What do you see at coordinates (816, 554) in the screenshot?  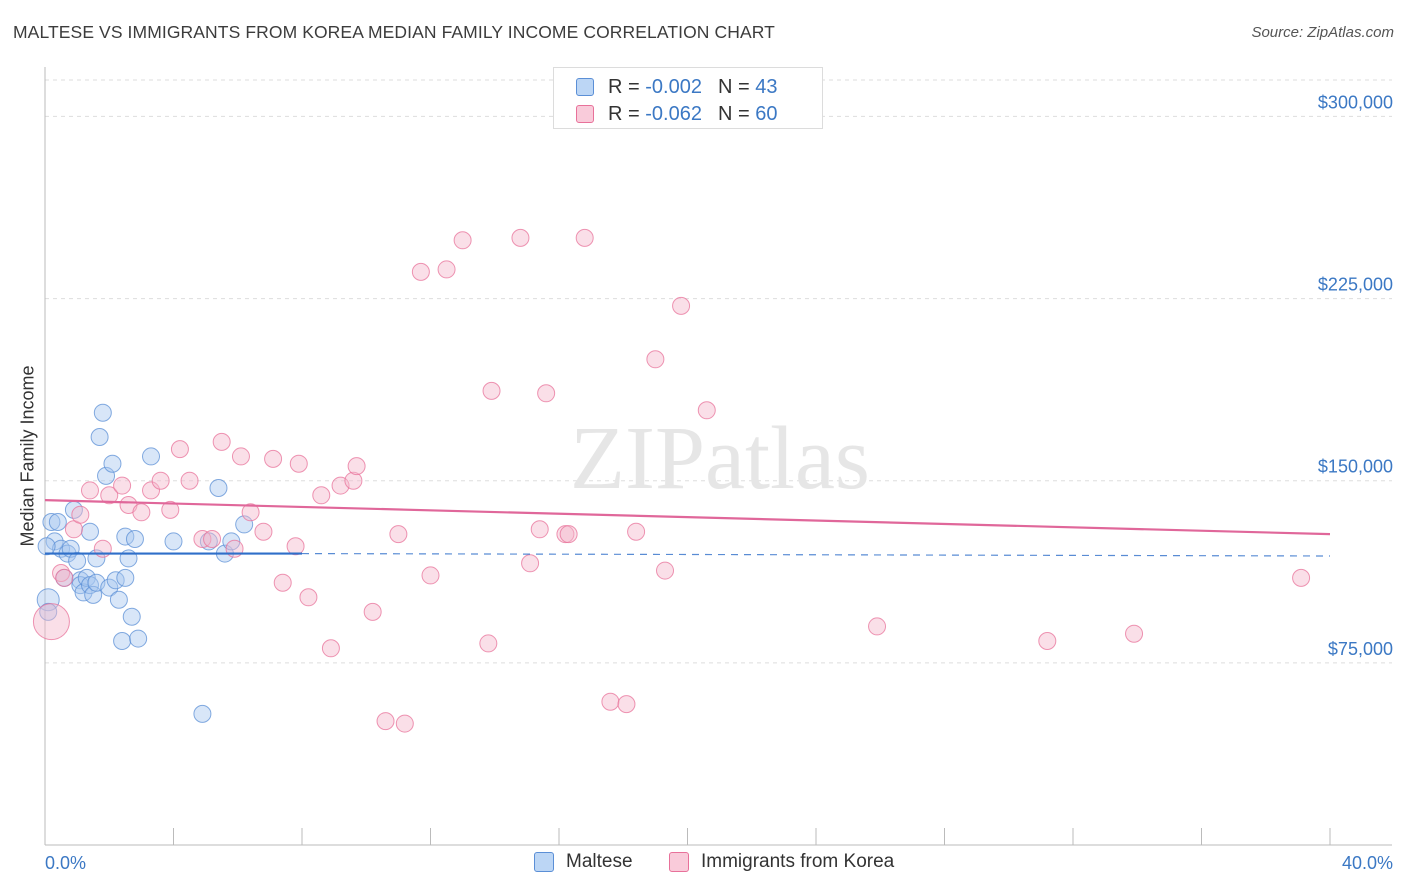 I see `maltese-trend-extension` at bounding box center [816, 554].